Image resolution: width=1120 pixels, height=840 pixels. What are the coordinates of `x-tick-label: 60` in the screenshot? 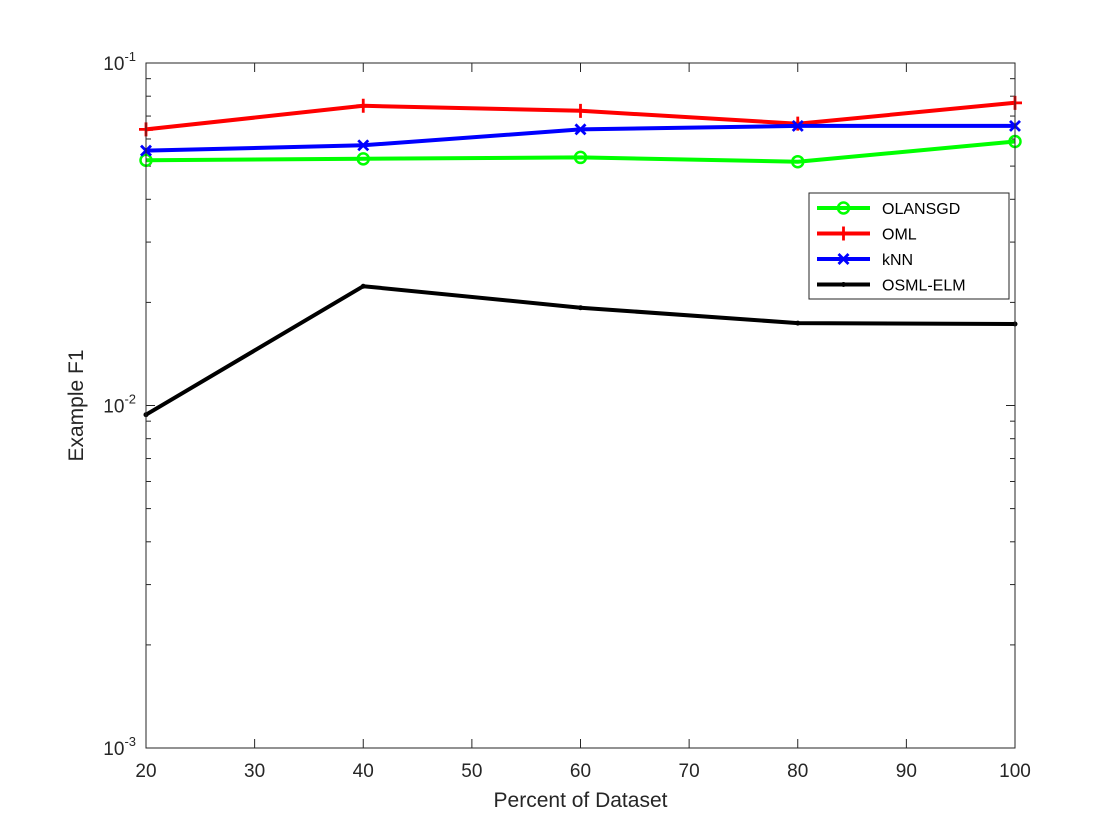 It's located at (580, 771).